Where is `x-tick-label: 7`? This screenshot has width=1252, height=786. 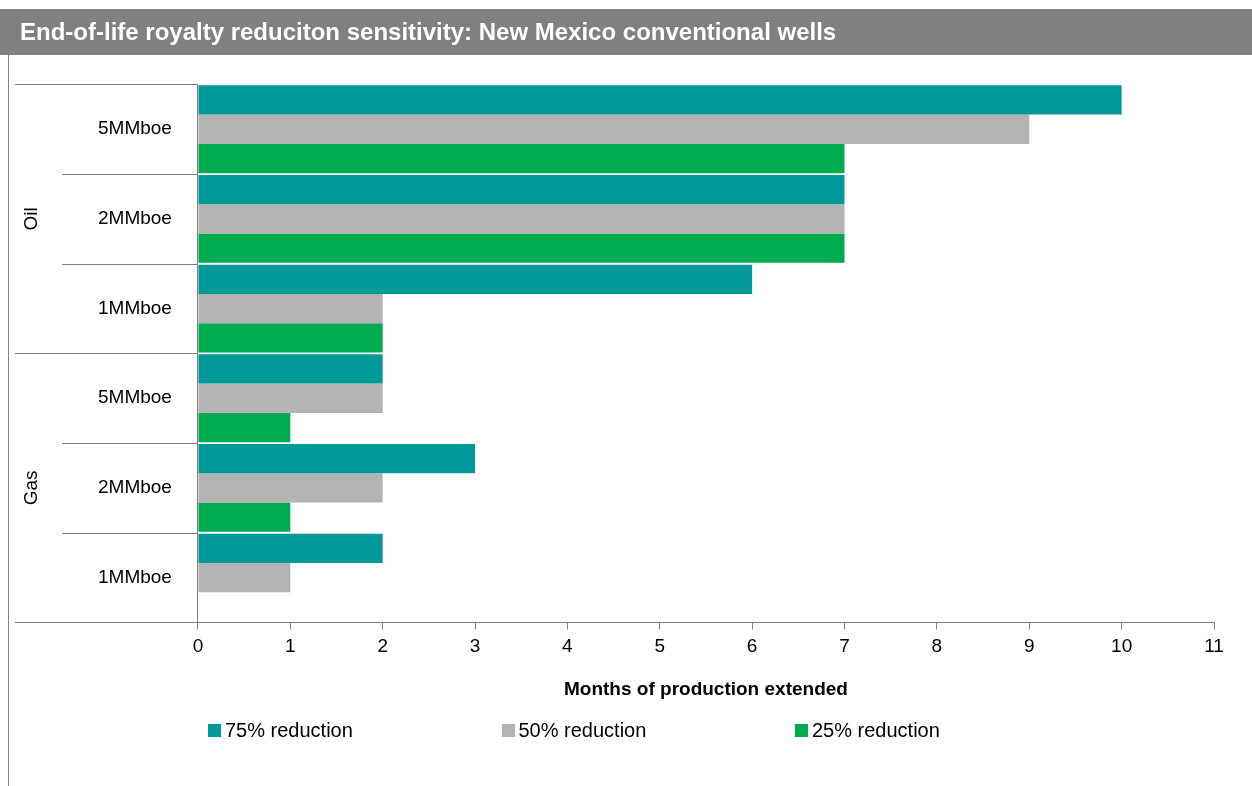 x-tick-label: 7 is located at coordinates (844, 646).